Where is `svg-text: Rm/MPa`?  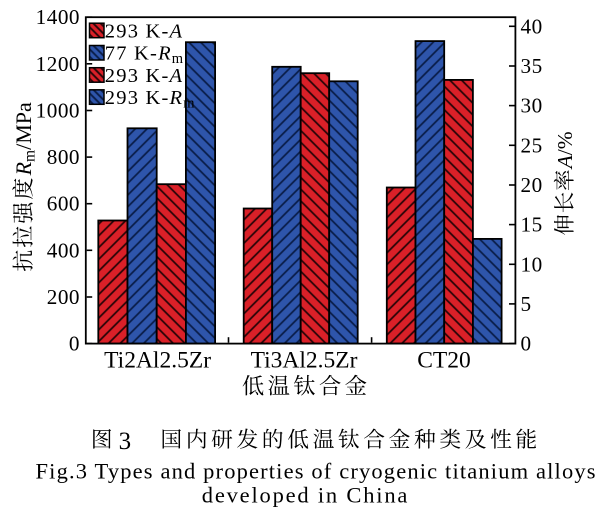 svg-text: Rm/MPa is located at coordinates (25, 139).